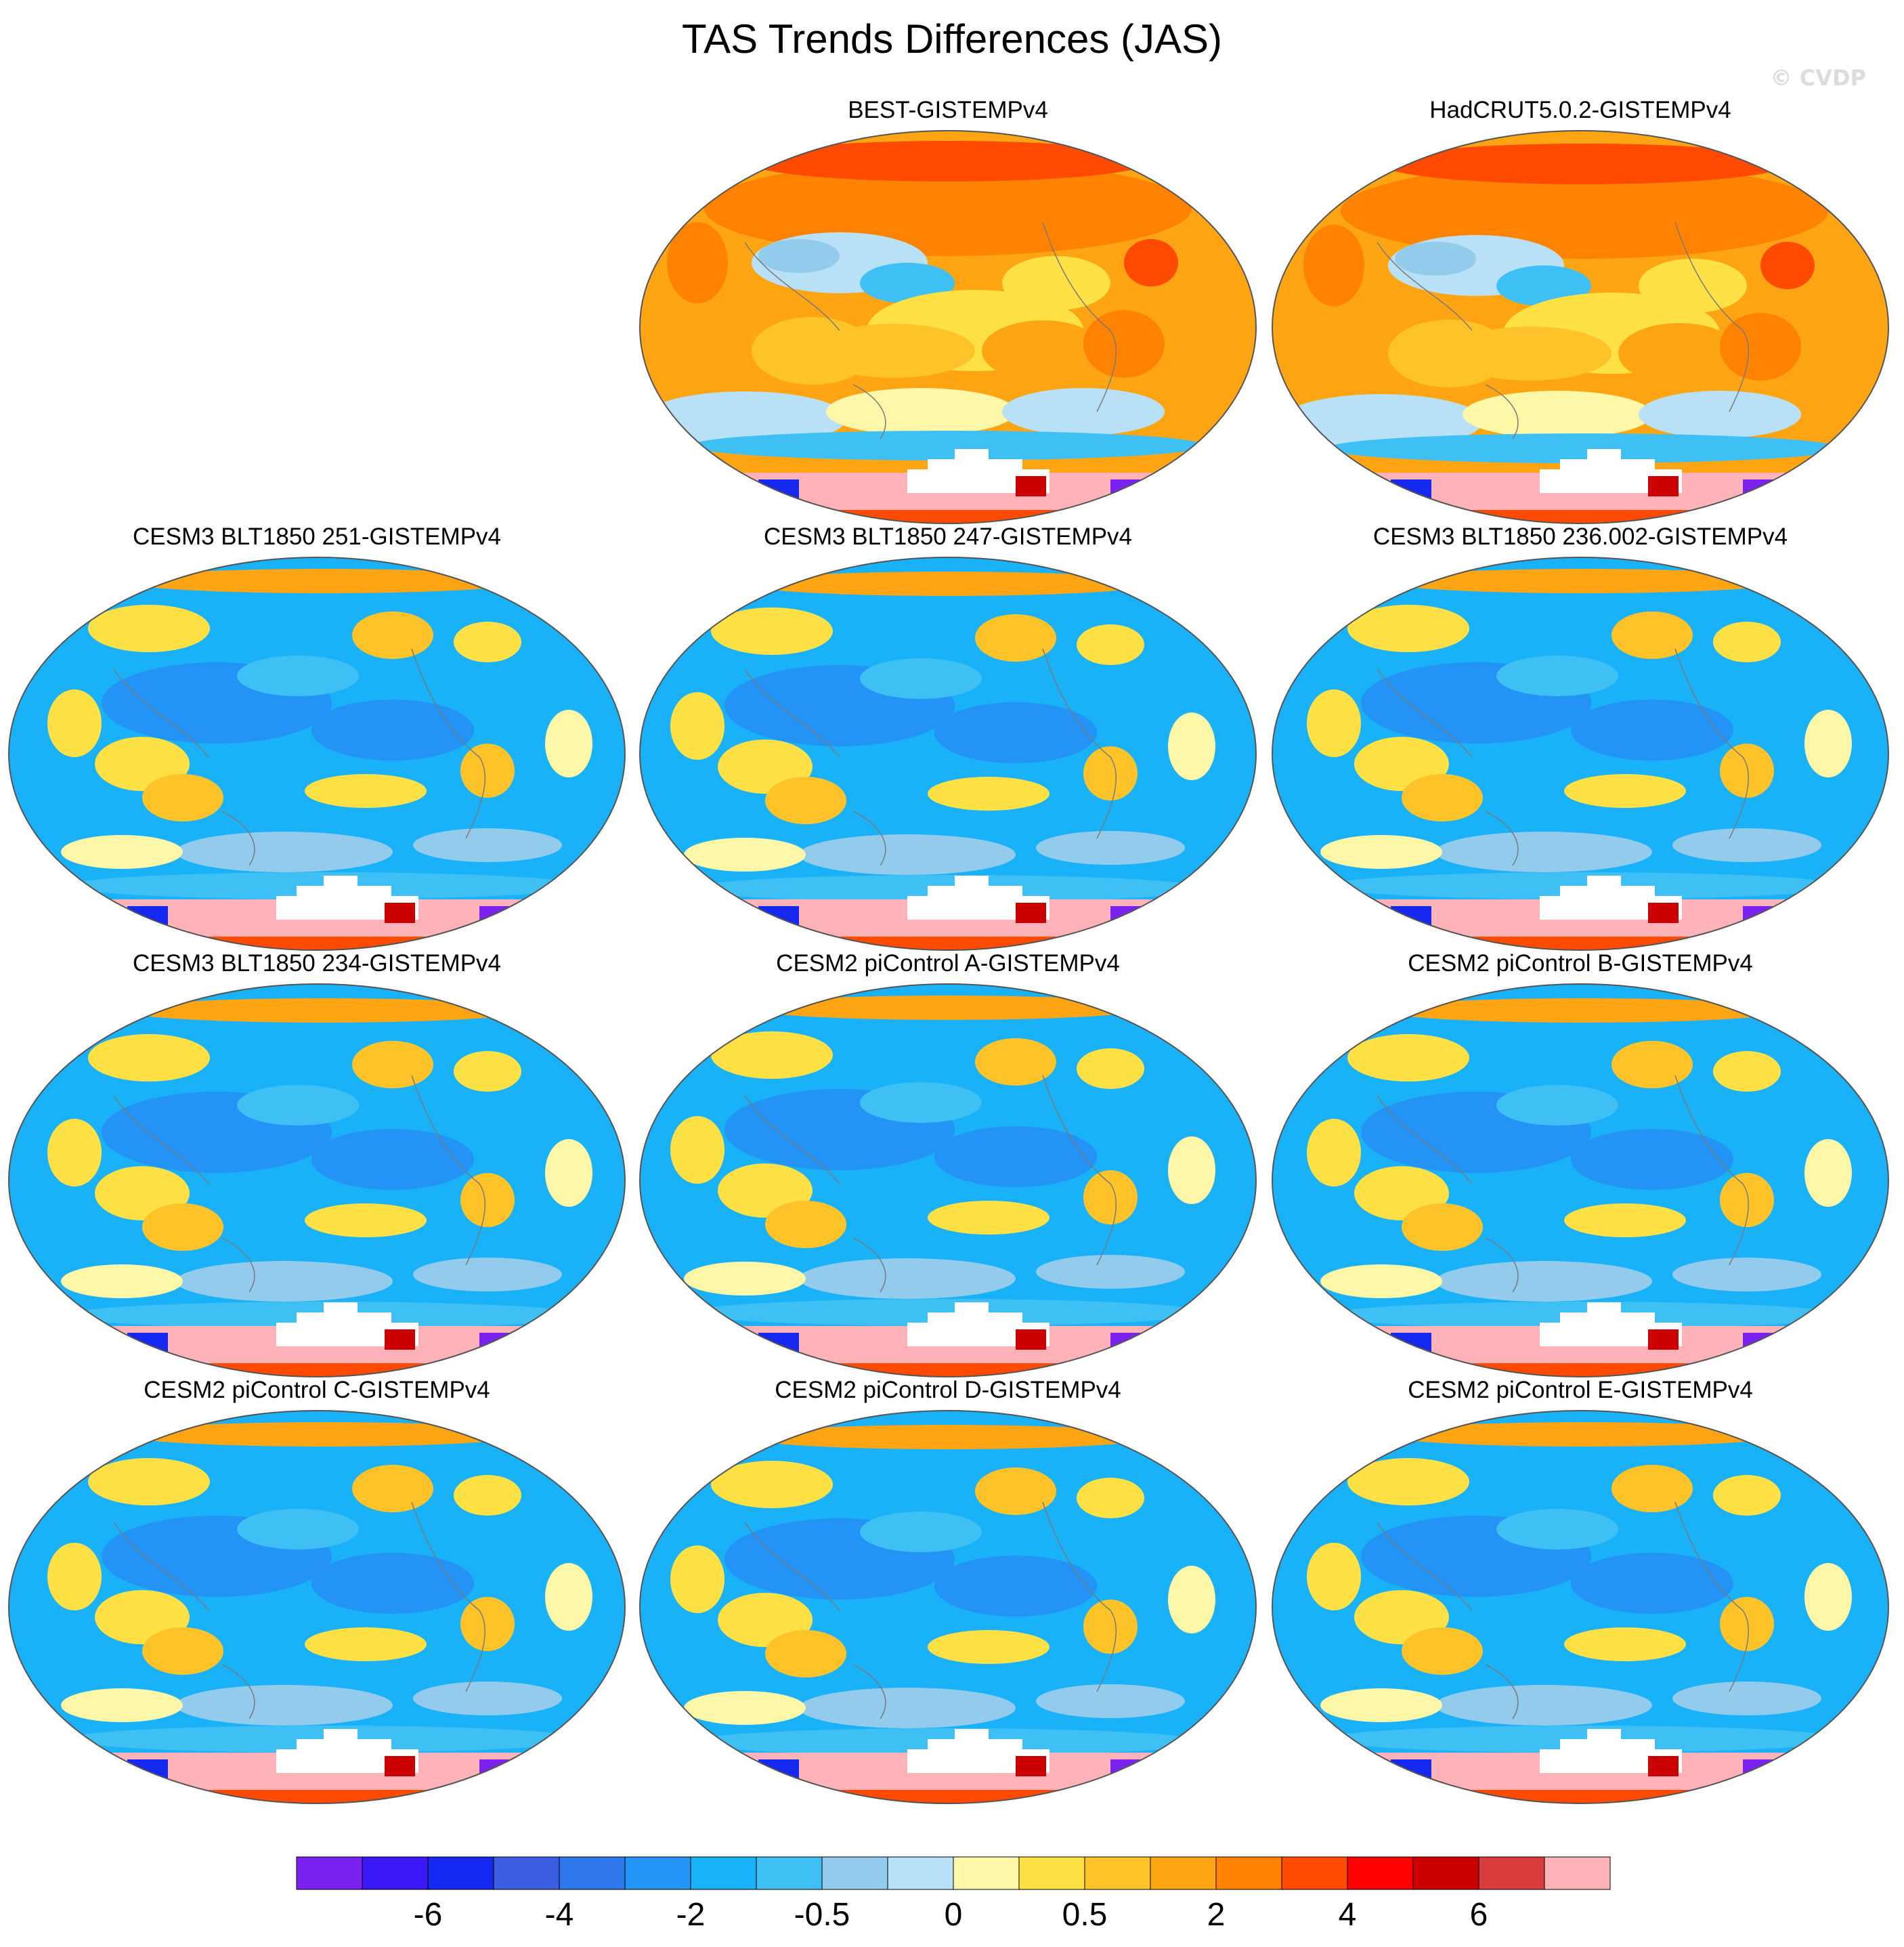 This screenshot has width=1904, height=1947. Describe the element at coordinates (1580, 536) in the screenshot. I see `panel-title: CESM3 BLT1850 236.002-GISTEMPv4` at that location.